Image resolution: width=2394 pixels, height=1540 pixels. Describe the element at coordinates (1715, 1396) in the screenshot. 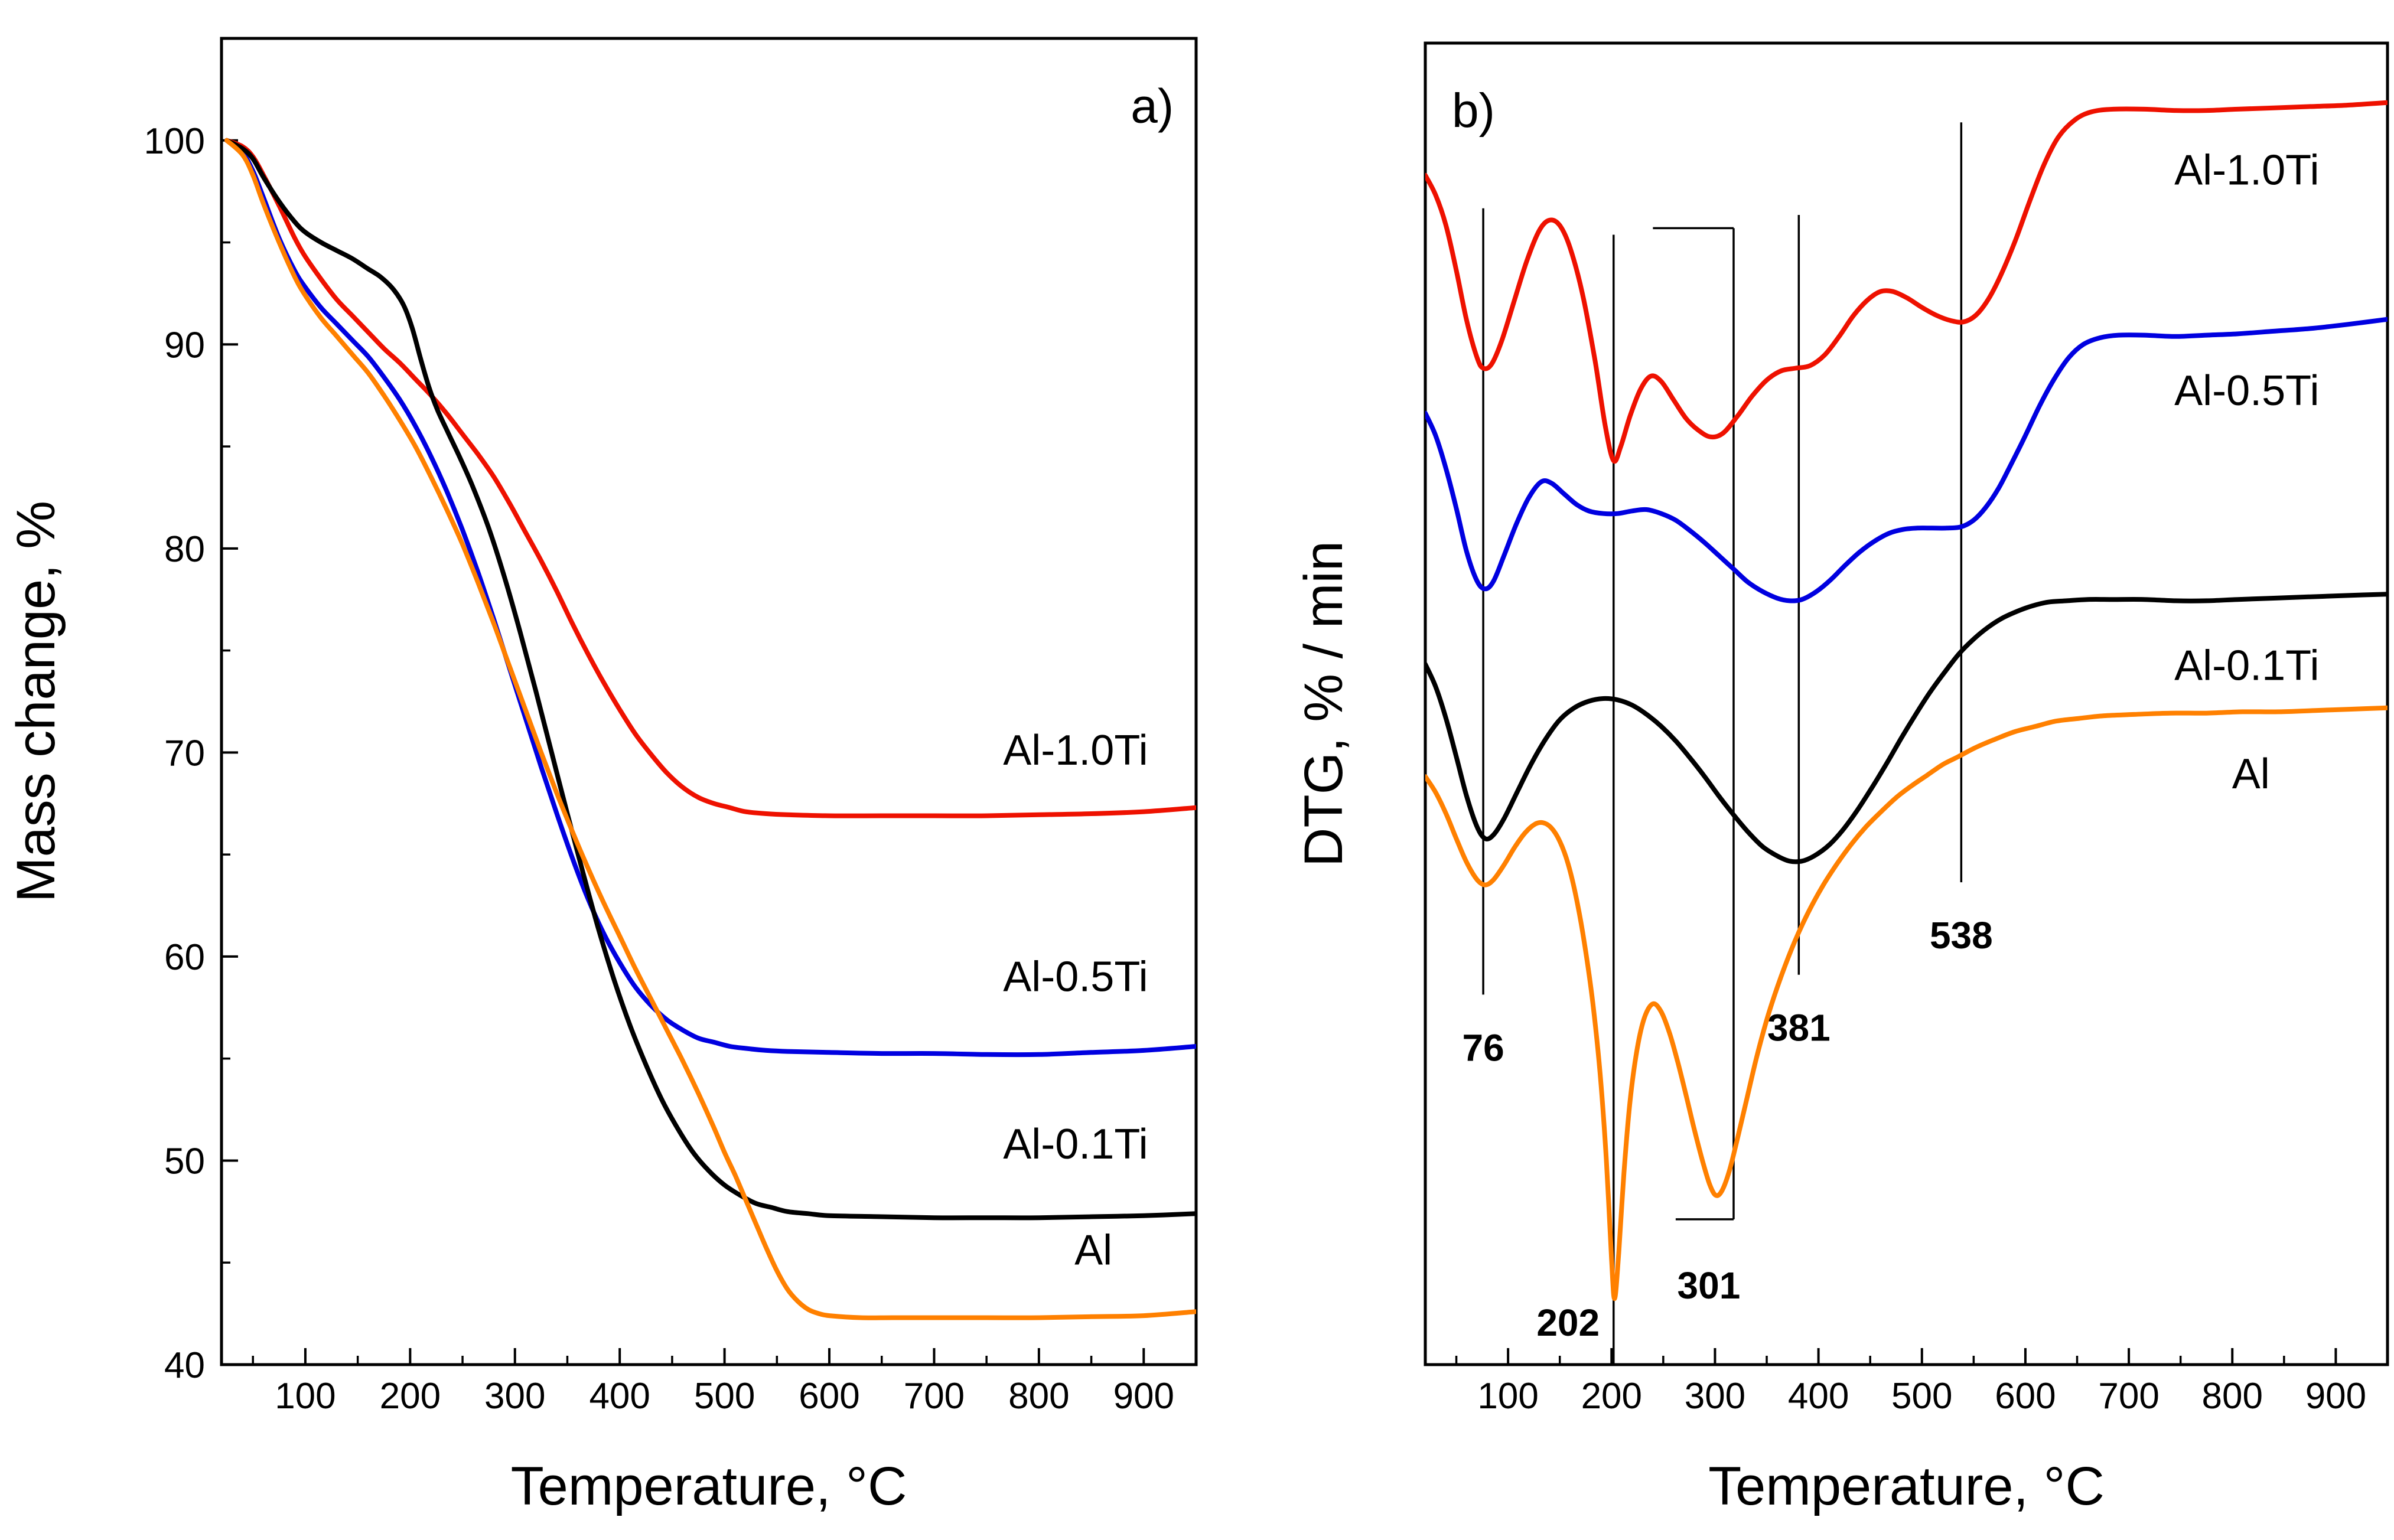

I see `x-tick-label-dtg: 300` at that location.